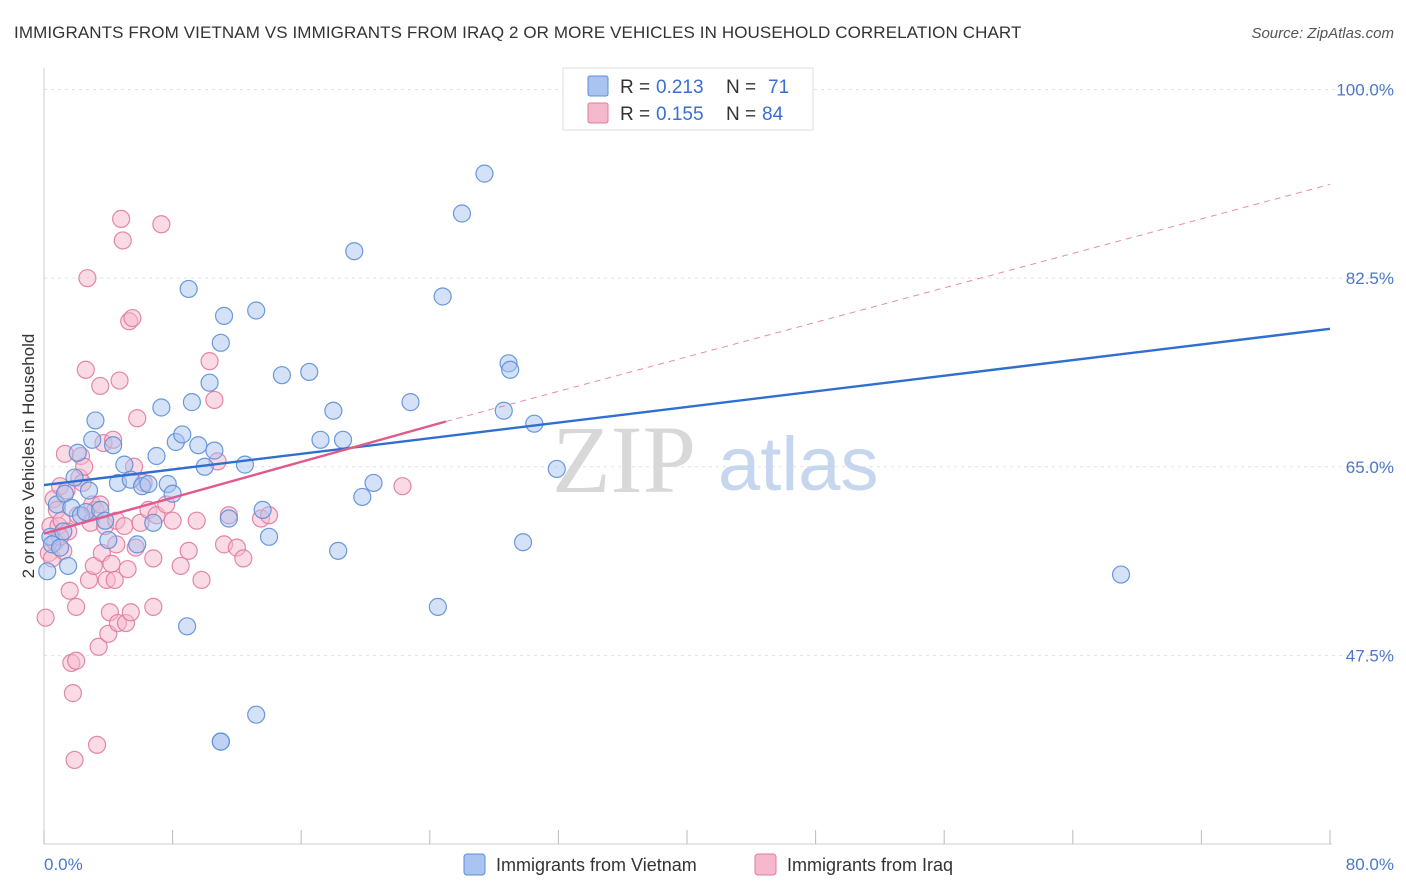  I want to click on legend-n-label-iraq: N =, so click(741, 114).